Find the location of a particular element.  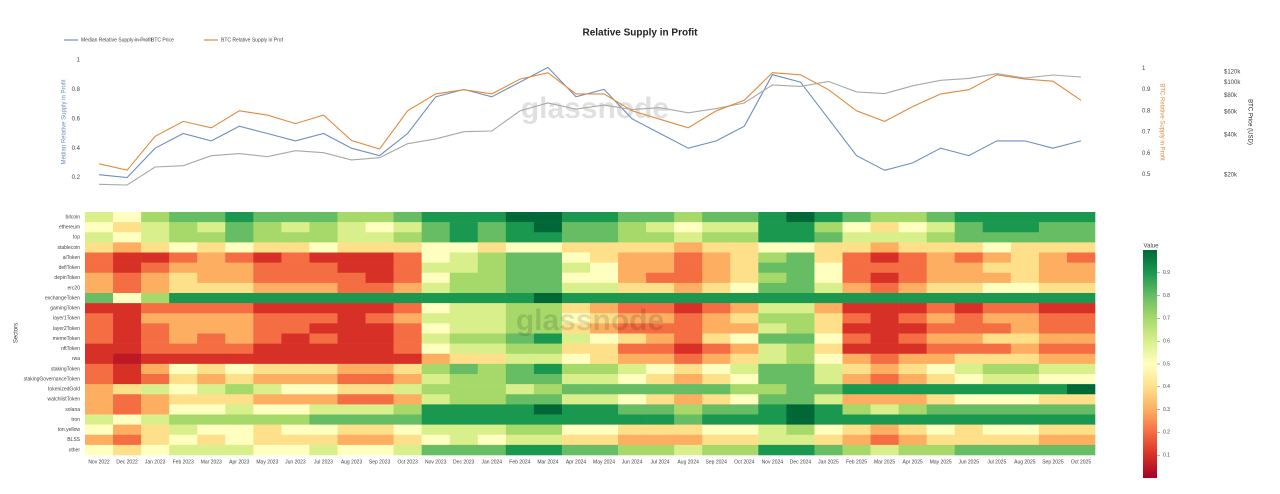

colorbar is located at coordinates (1150, 364).